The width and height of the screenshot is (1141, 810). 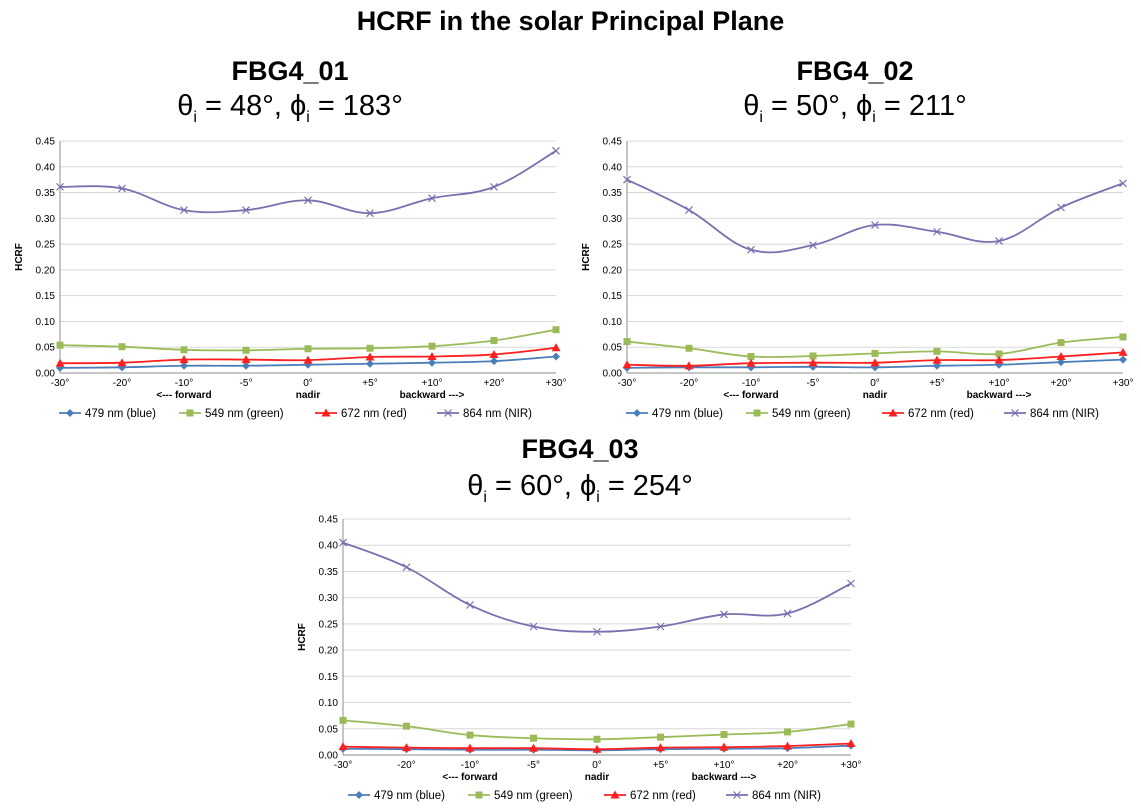 What do you see at coordinates (613, 142) in the screenshot?
I see `y-tick-label: 0.45` at bounding box center [613, 142].